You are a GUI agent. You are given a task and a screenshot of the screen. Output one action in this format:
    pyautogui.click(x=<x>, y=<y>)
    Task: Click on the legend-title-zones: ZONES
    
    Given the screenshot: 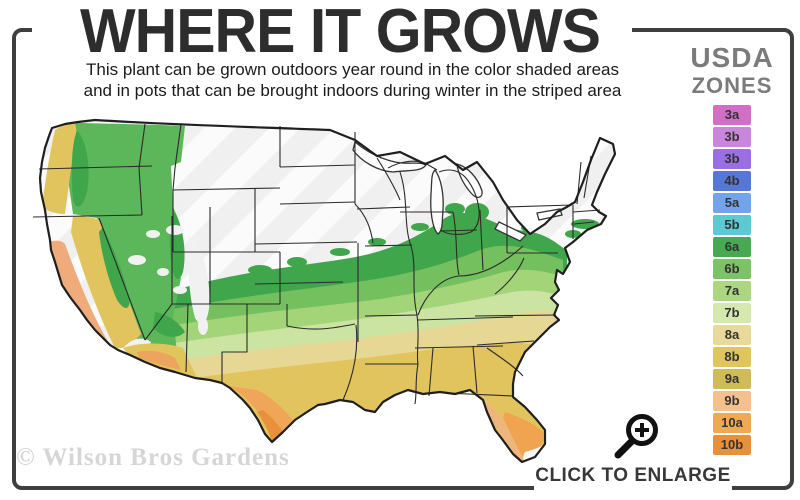 What is the action you would take?
    pyautogui.click(x=732, y=85)
    